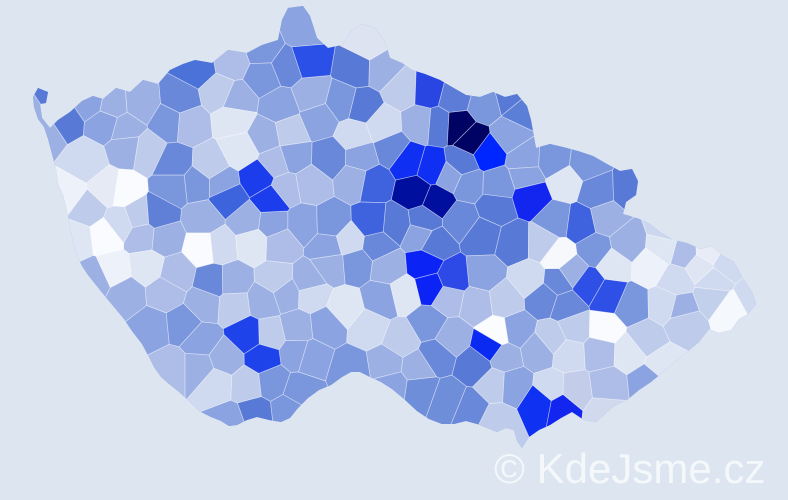  What do you see at coordinates (630, 468) in the screenshot?
I see `watermark-credit: © KdeJsme.cz` at bounding box center [630, 468].